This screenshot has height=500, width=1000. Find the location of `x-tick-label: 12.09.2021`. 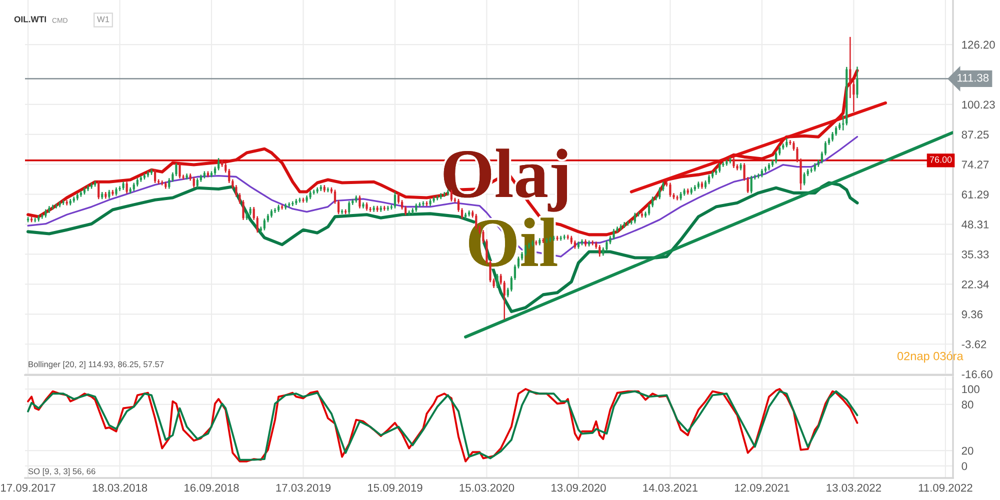

x-tick-label: 12.09.2021 is located at coordinates (762, 488).